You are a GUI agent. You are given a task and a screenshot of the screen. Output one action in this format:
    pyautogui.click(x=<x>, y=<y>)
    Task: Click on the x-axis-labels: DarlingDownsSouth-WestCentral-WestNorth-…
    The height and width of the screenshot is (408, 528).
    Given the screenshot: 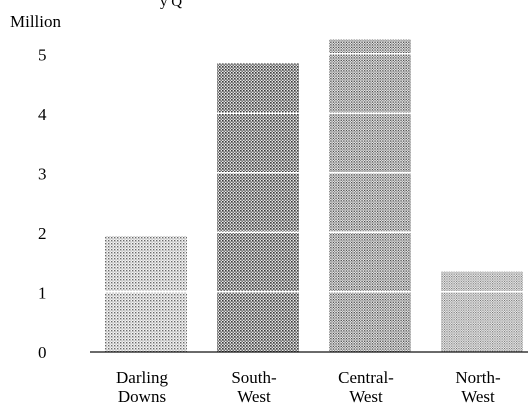 What is the action you would take?
    pyautogui.click(x=308, y=387)
    